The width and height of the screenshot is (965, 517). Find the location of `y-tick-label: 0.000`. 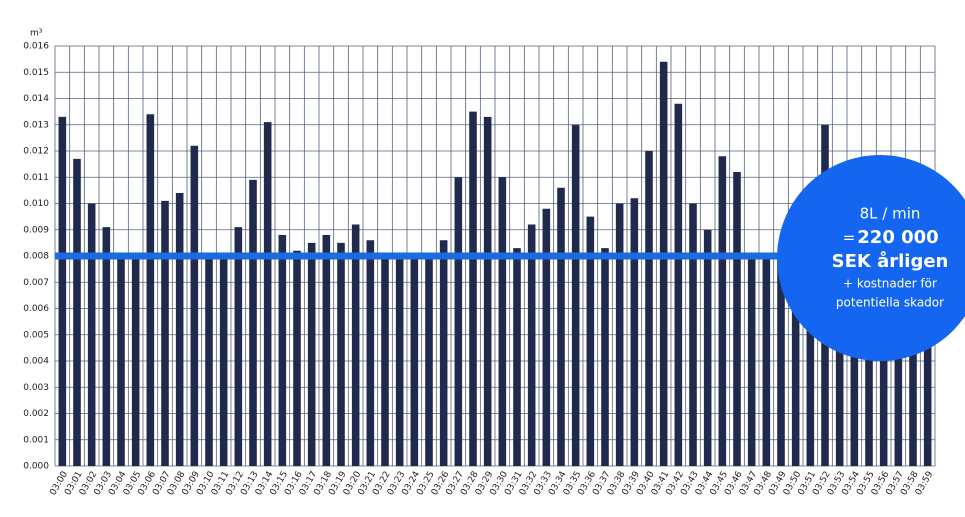

y-tick-label: 0.000 is located at coordinates (36, 467).